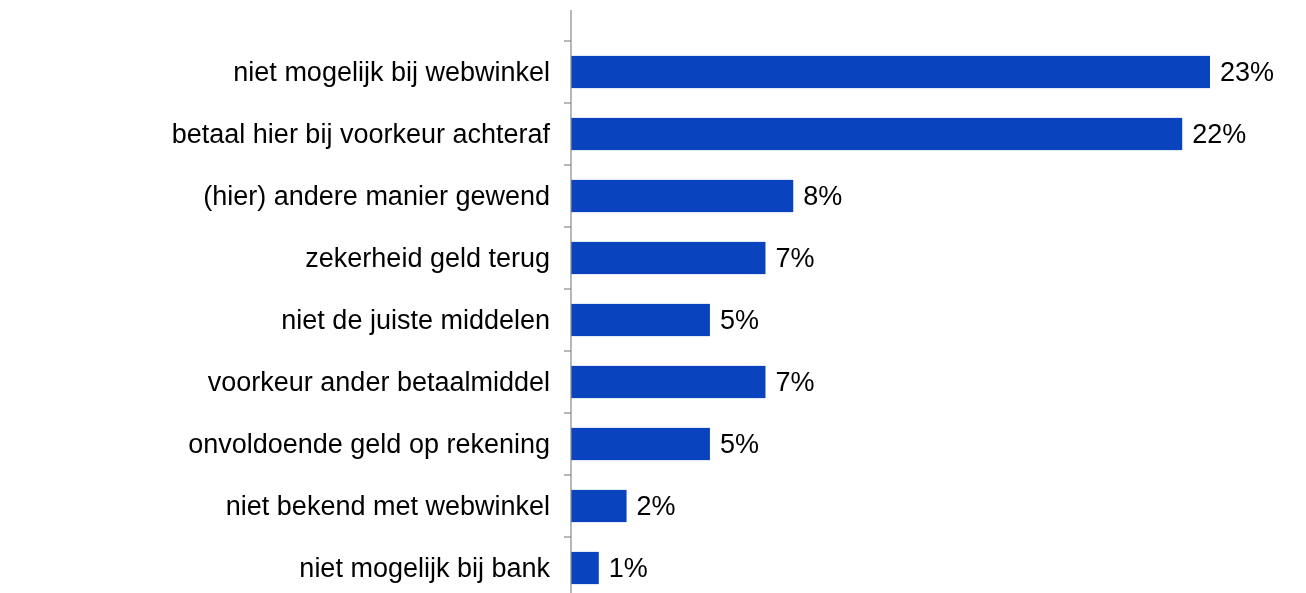 The image size is (1306, 593). What do you see at coordinates (425, 568) in the screenshot?
I see `y-tick-label: niet mogelijk bij bank` at bounding box center [425, 568].